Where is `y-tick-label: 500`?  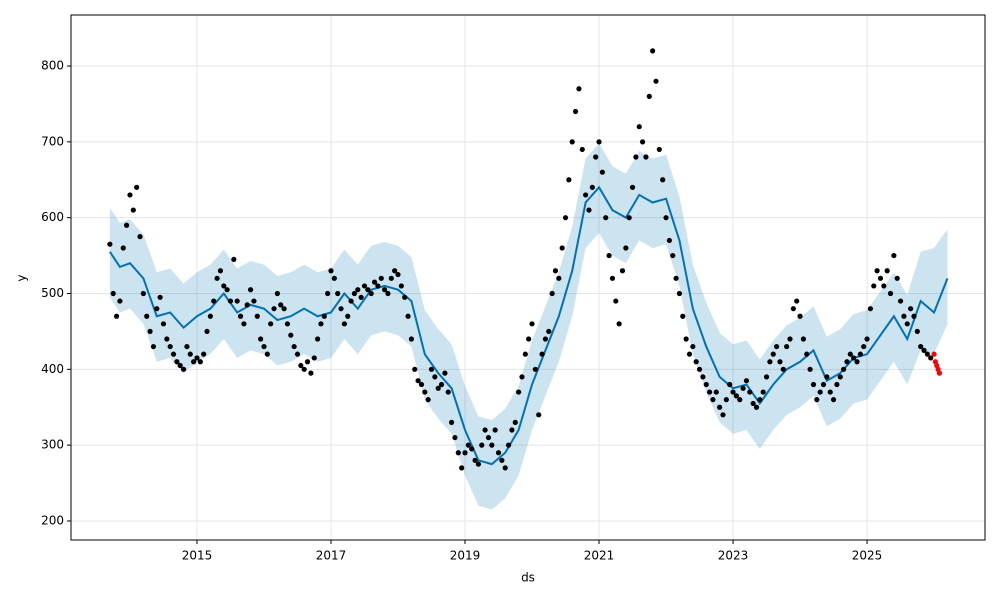 y-tick-label: 500 is located at coordinates (52, 293).